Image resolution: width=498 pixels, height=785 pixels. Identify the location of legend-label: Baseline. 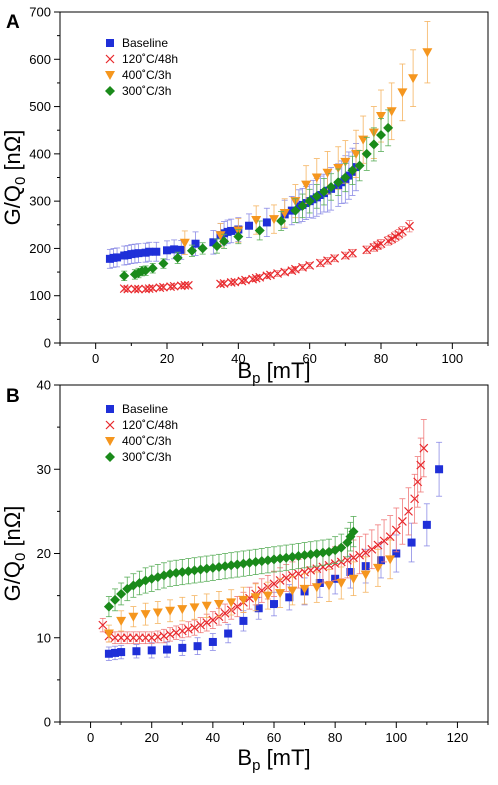
(145, 409).